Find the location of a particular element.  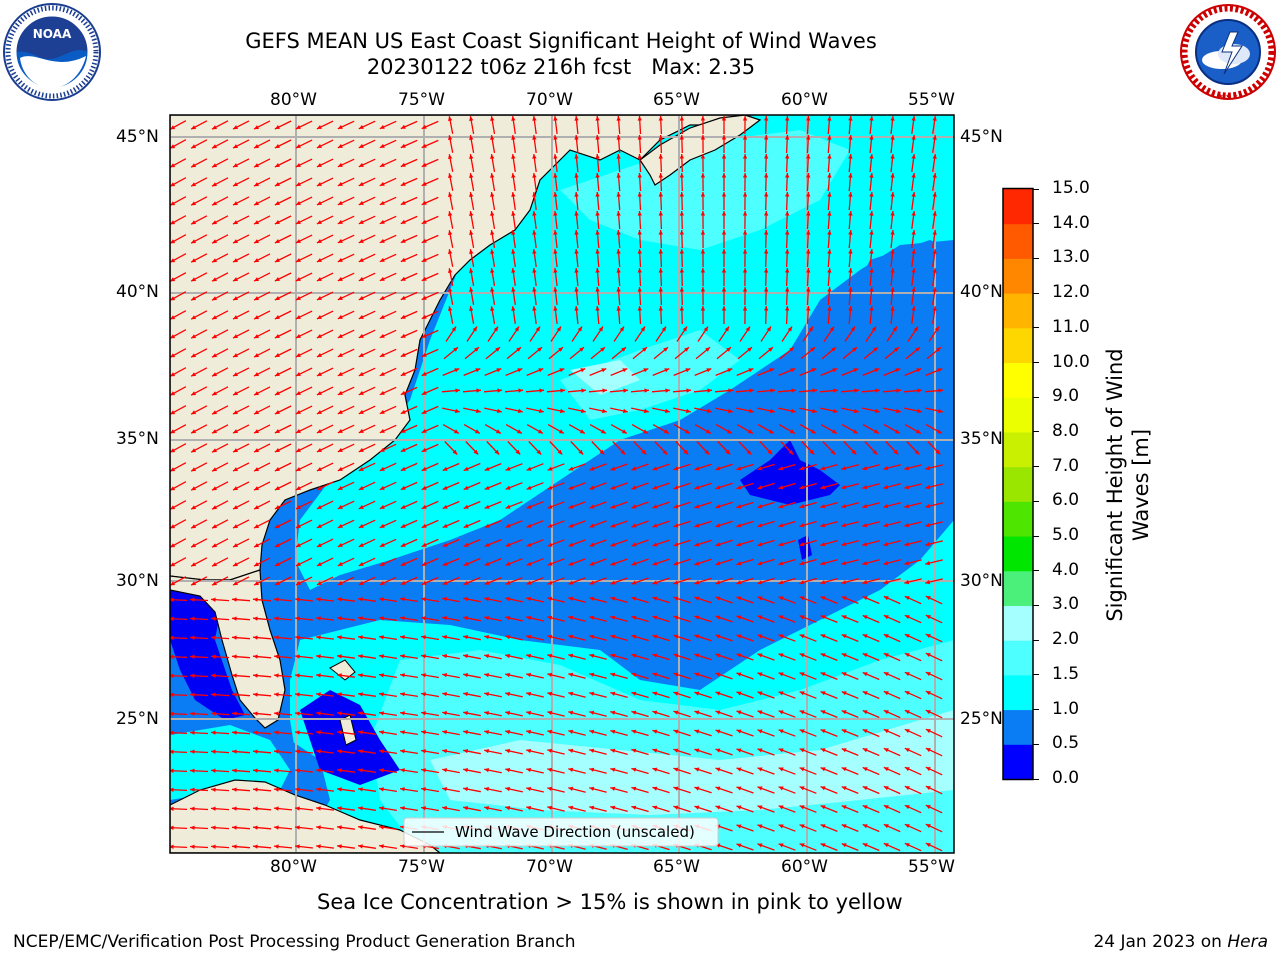

colorbar-tick-mark is located at coordinates (1036, 432).